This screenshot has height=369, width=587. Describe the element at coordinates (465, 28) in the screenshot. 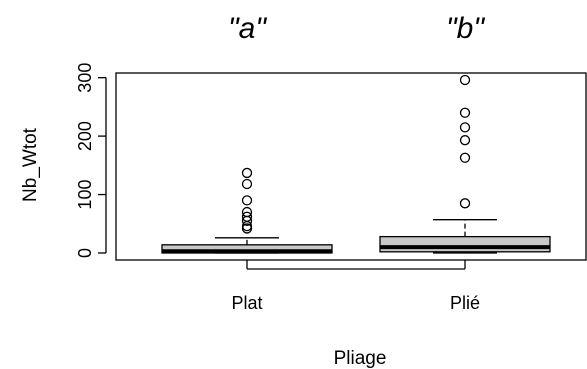

I see `significance-label: "b"` at that location.